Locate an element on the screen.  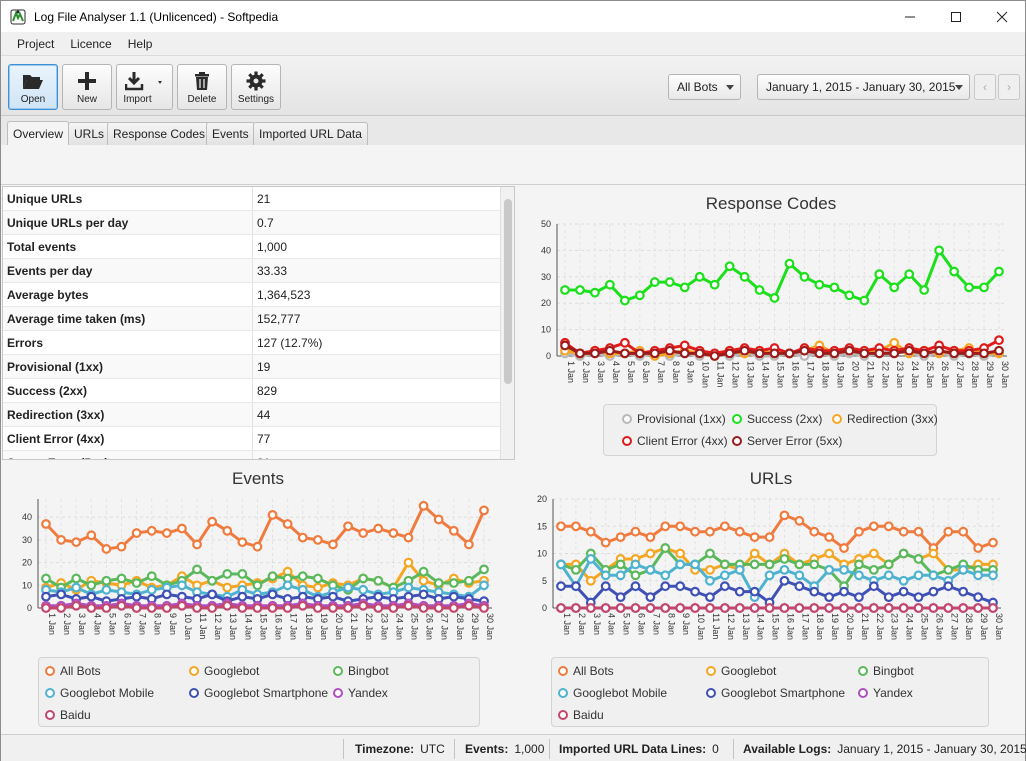
legend-item: Client Error (4xx) is located at coordinates (675, 441).